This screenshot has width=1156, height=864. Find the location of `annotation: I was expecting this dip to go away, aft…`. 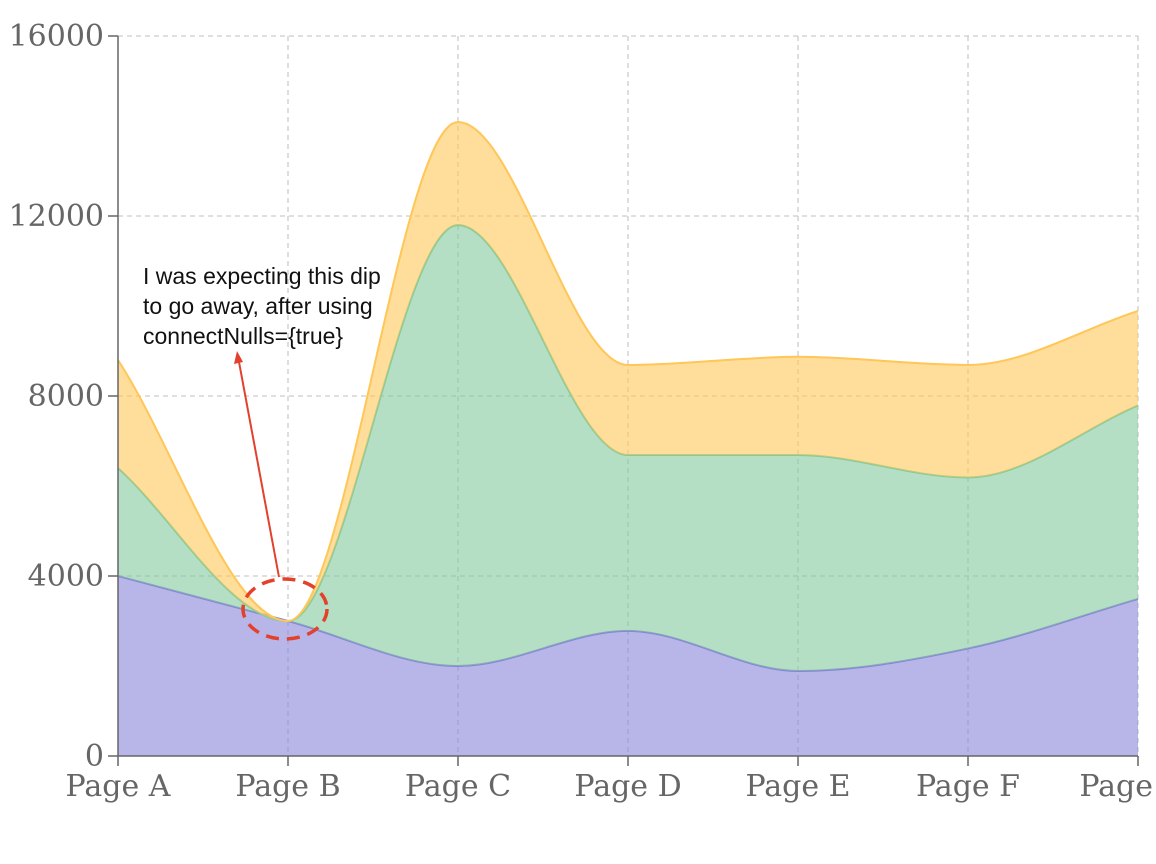

annotation: I was expecting this dip to go away, aft… is located at coordinates (262, 452).